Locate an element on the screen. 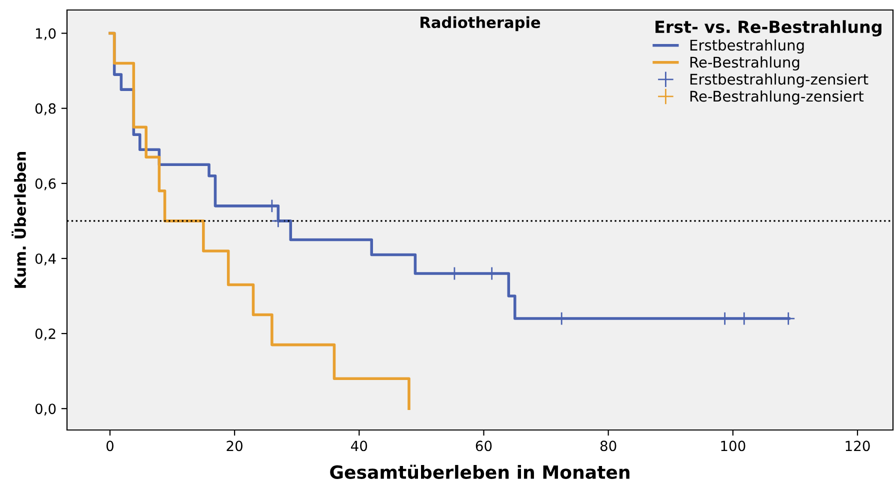 This screenshot has width=895, height=490. x-tick-label: 20 is located at coordinates (234, 446).